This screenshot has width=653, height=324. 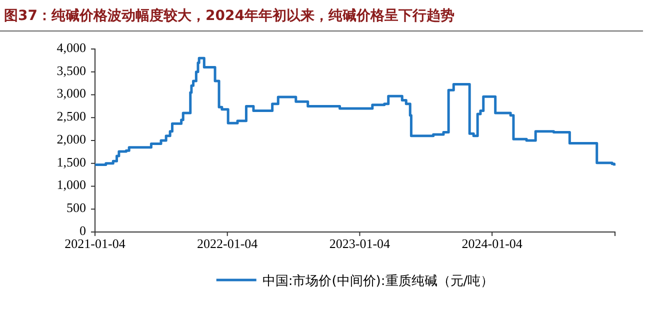 I want to click on y-tick-label: 500, so click(x=76, y=207).